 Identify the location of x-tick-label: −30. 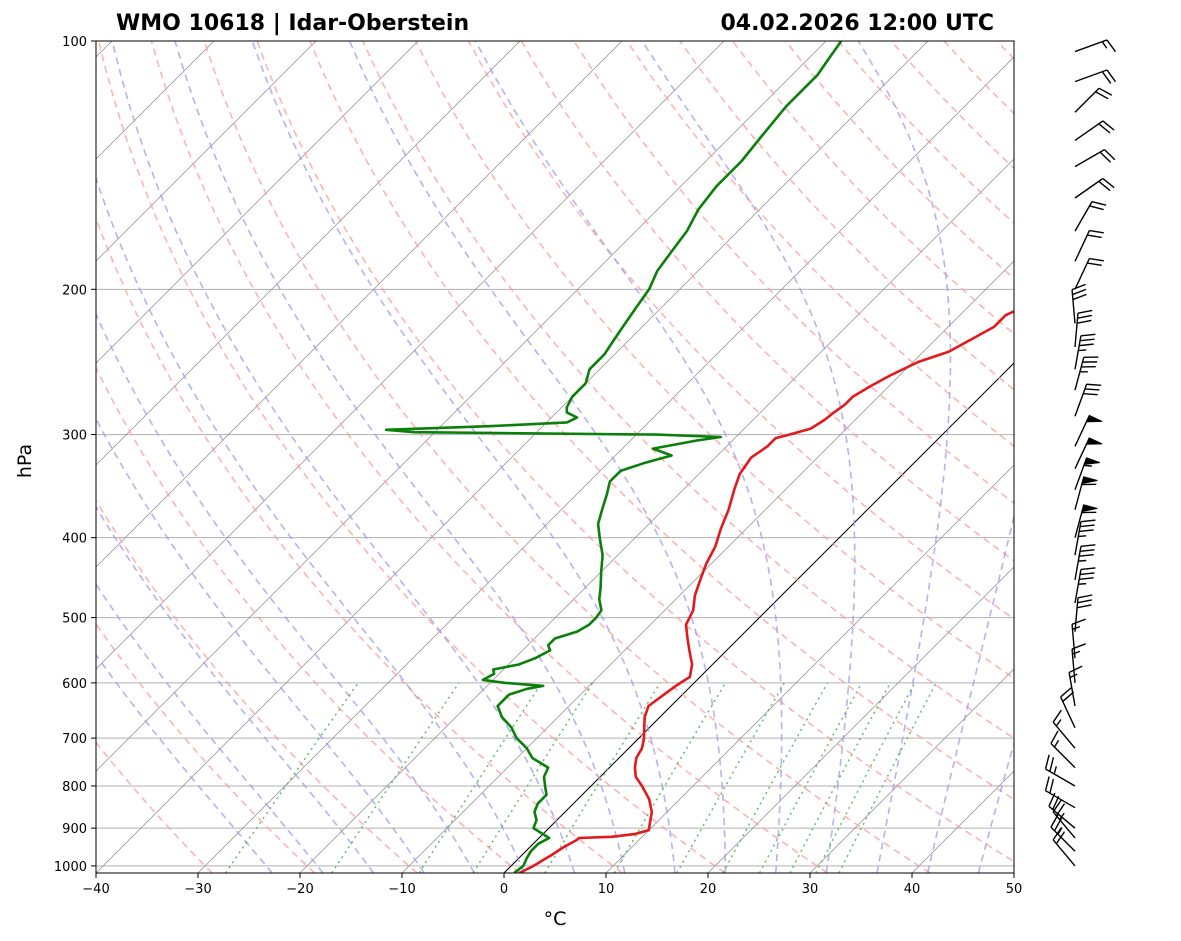
(197, 889).